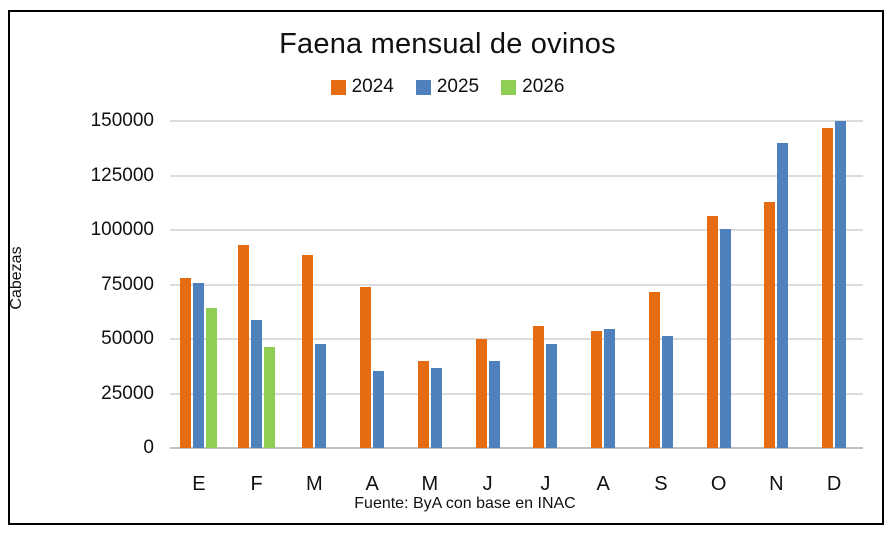 This screenshot has width=895, height=542. Describe the element at coordinates (423, 87) in the screenshot. I see `legend-swatch-2025` at that location.